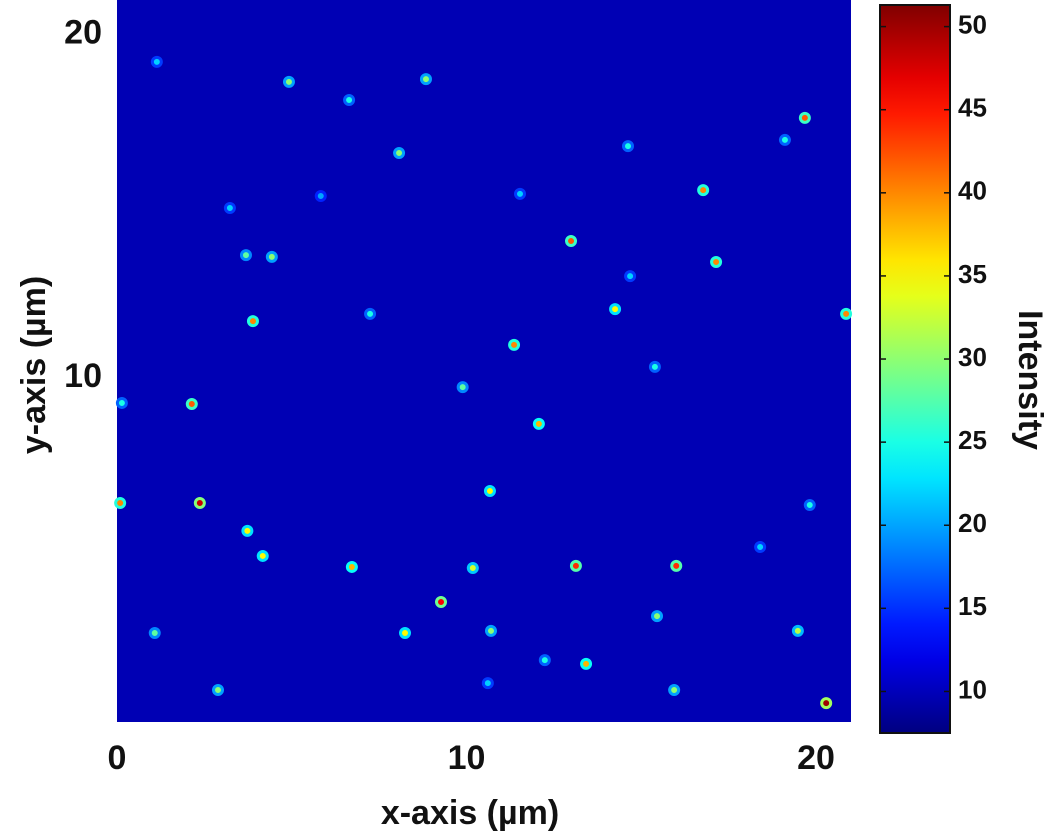  I want to click on colorbar-tick-label: 50, so click(972, 24).